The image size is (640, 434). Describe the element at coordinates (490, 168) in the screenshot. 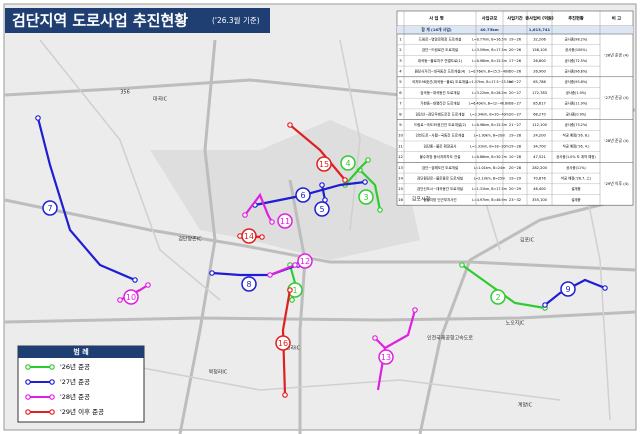

I see `row-size: L=1.01km, B=24m` at that location.